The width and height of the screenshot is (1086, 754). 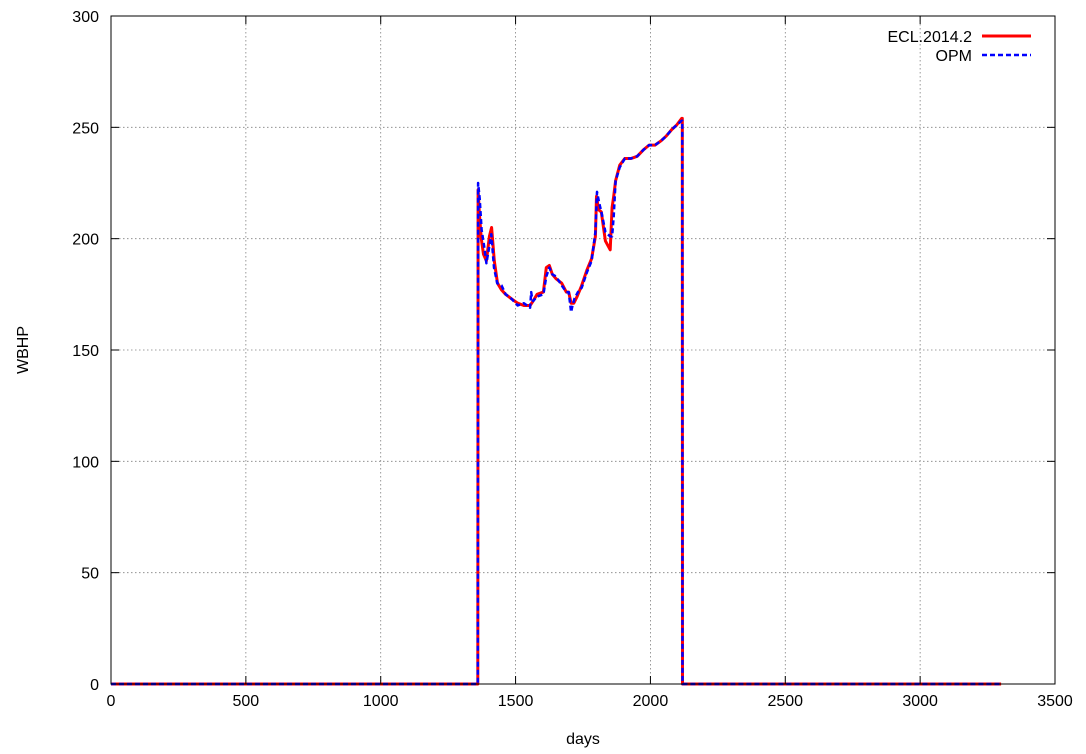 What do you see at coordinates (954, 56) in the screenshot?
I see `legend-label-1: OPM` at bounding box center [954, 56].